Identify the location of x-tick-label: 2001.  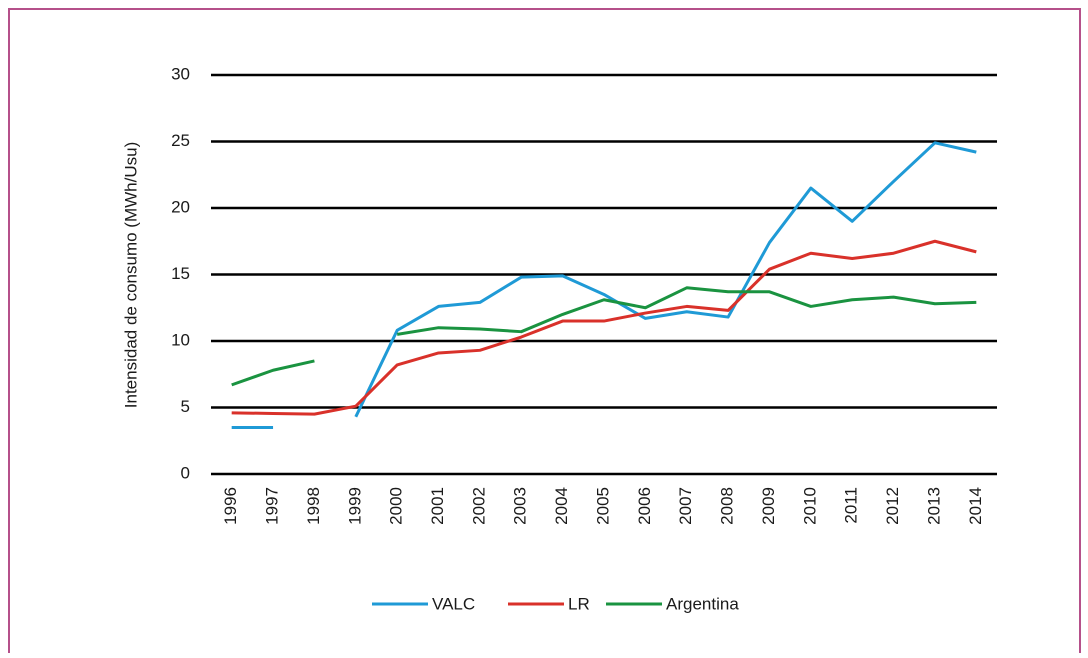
(437, 506).